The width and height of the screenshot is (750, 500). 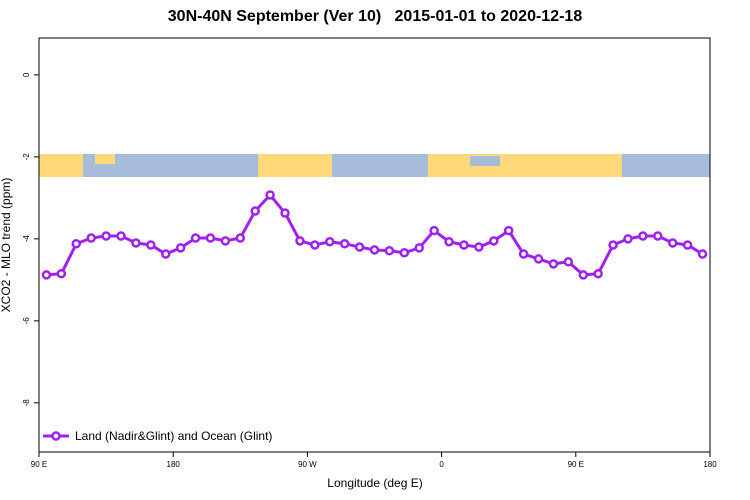 What do you see at coordinates (374, 483) in the screenshot?
I see `x-axis-label: Longitude (deg E)` at bounding box center [374, 483].